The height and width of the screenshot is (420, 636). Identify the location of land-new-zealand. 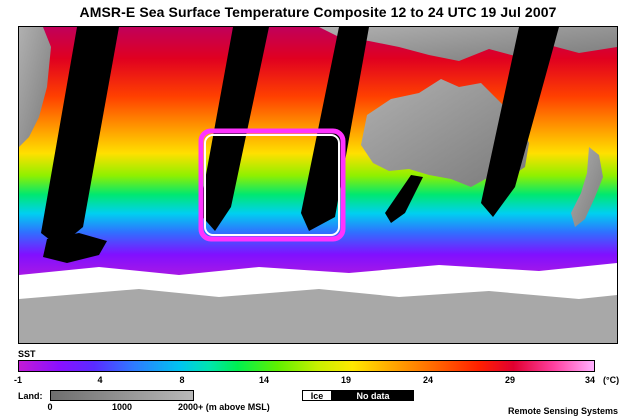
(587, 187).